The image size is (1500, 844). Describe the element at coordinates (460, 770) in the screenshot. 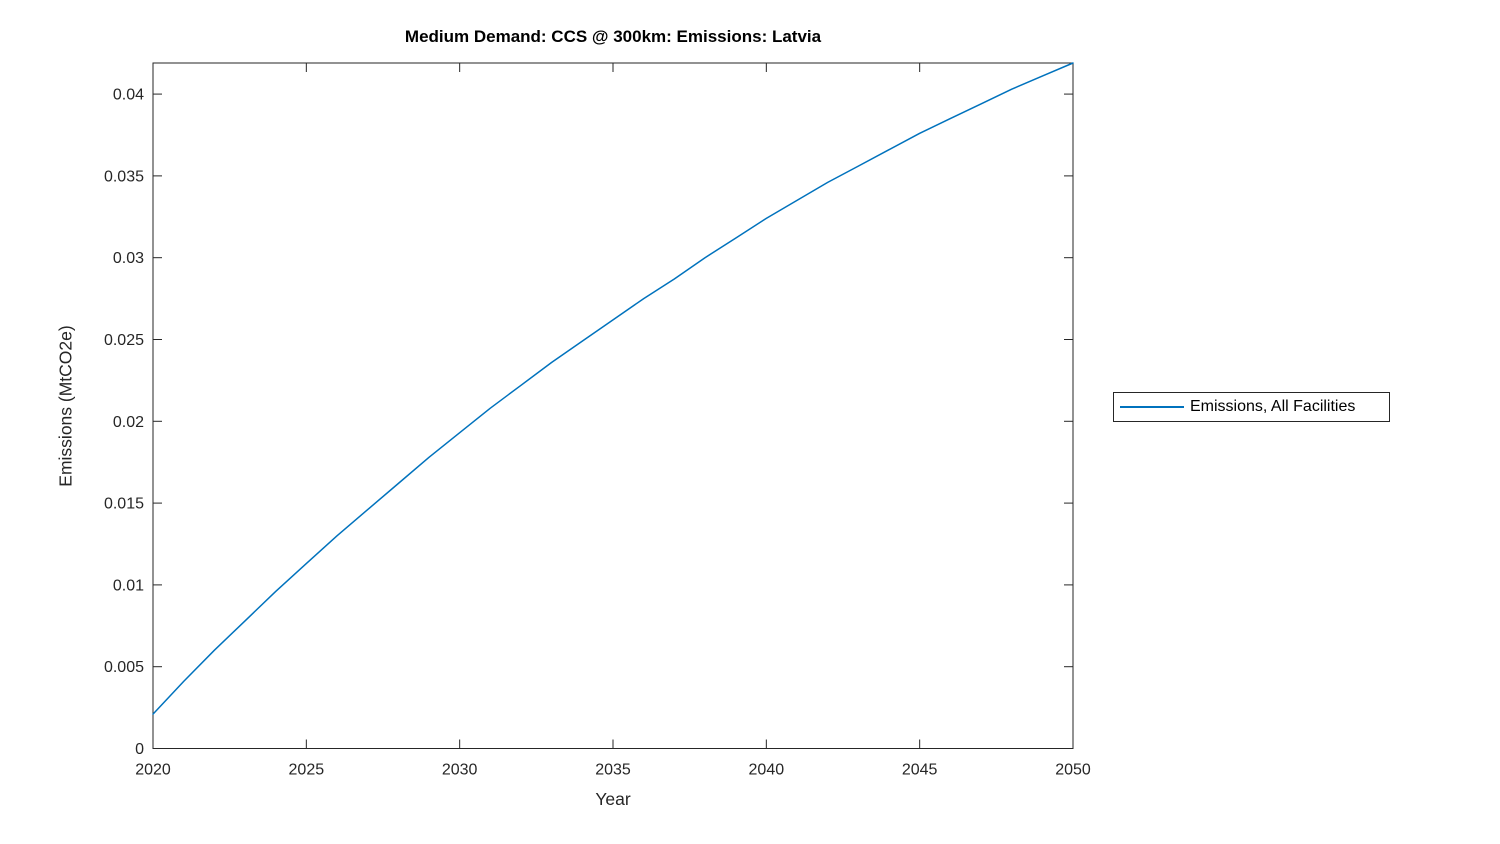

I see `x-tick-label: 2030` at that location.